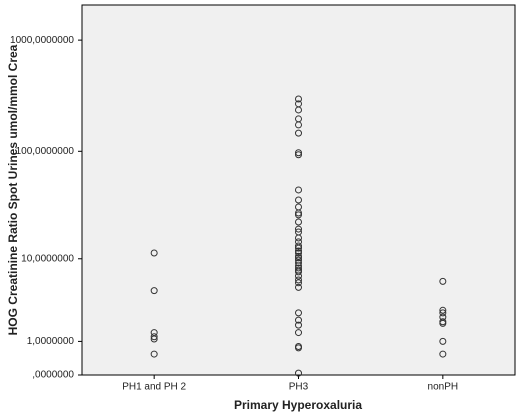  What do you see at coordinates (299, 387) in the screenshot?
I see `x-tick-label: PH3` at bounding box center [299, 387].